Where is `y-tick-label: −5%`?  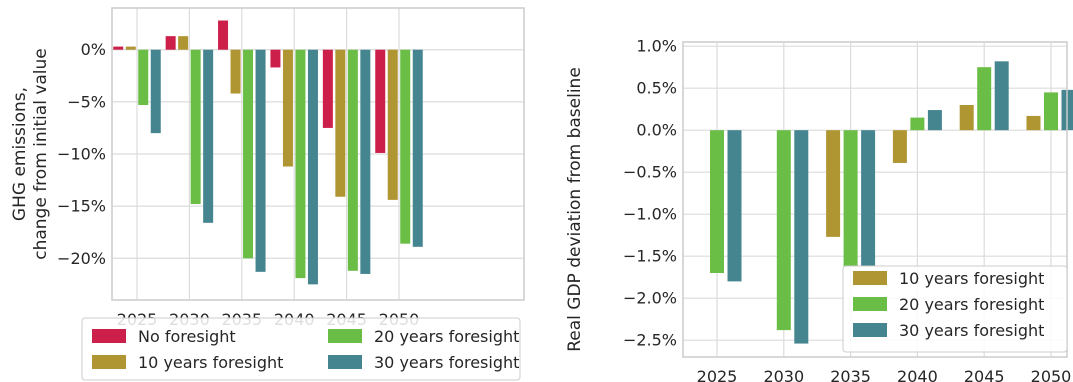 y-tick-label: −5% is located at coordinates (86, 101).